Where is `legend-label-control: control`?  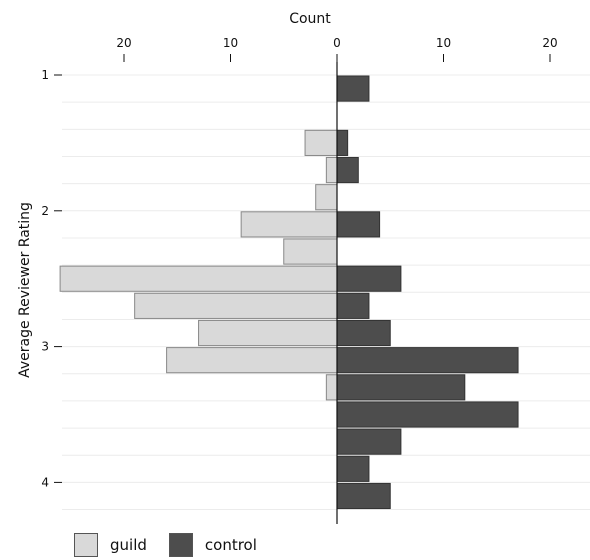 legend-label-control: control is located at coordinates (230, 545).